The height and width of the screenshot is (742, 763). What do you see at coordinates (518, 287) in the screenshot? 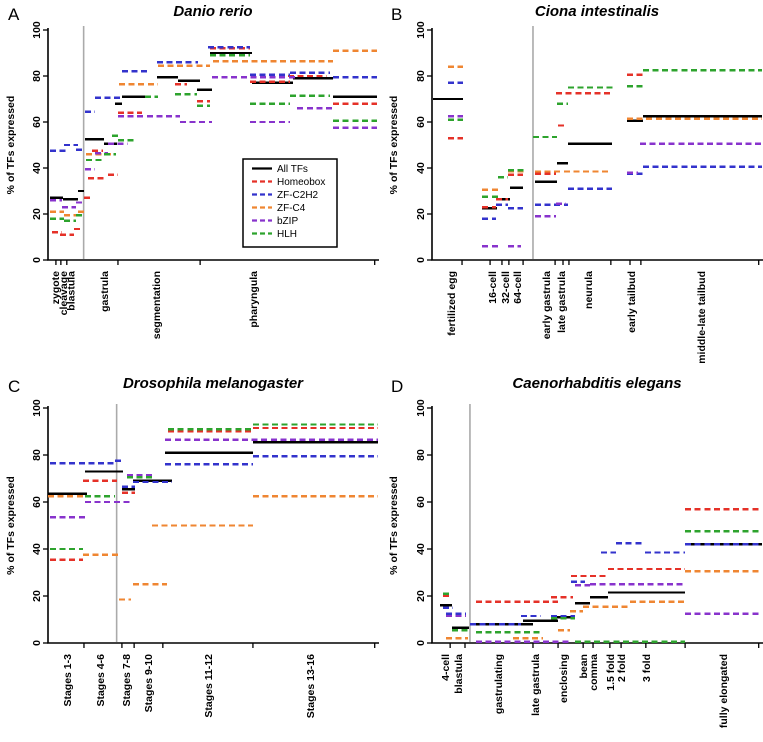
I see `stage-label: 64-cell` at bounding box center [518, 287].